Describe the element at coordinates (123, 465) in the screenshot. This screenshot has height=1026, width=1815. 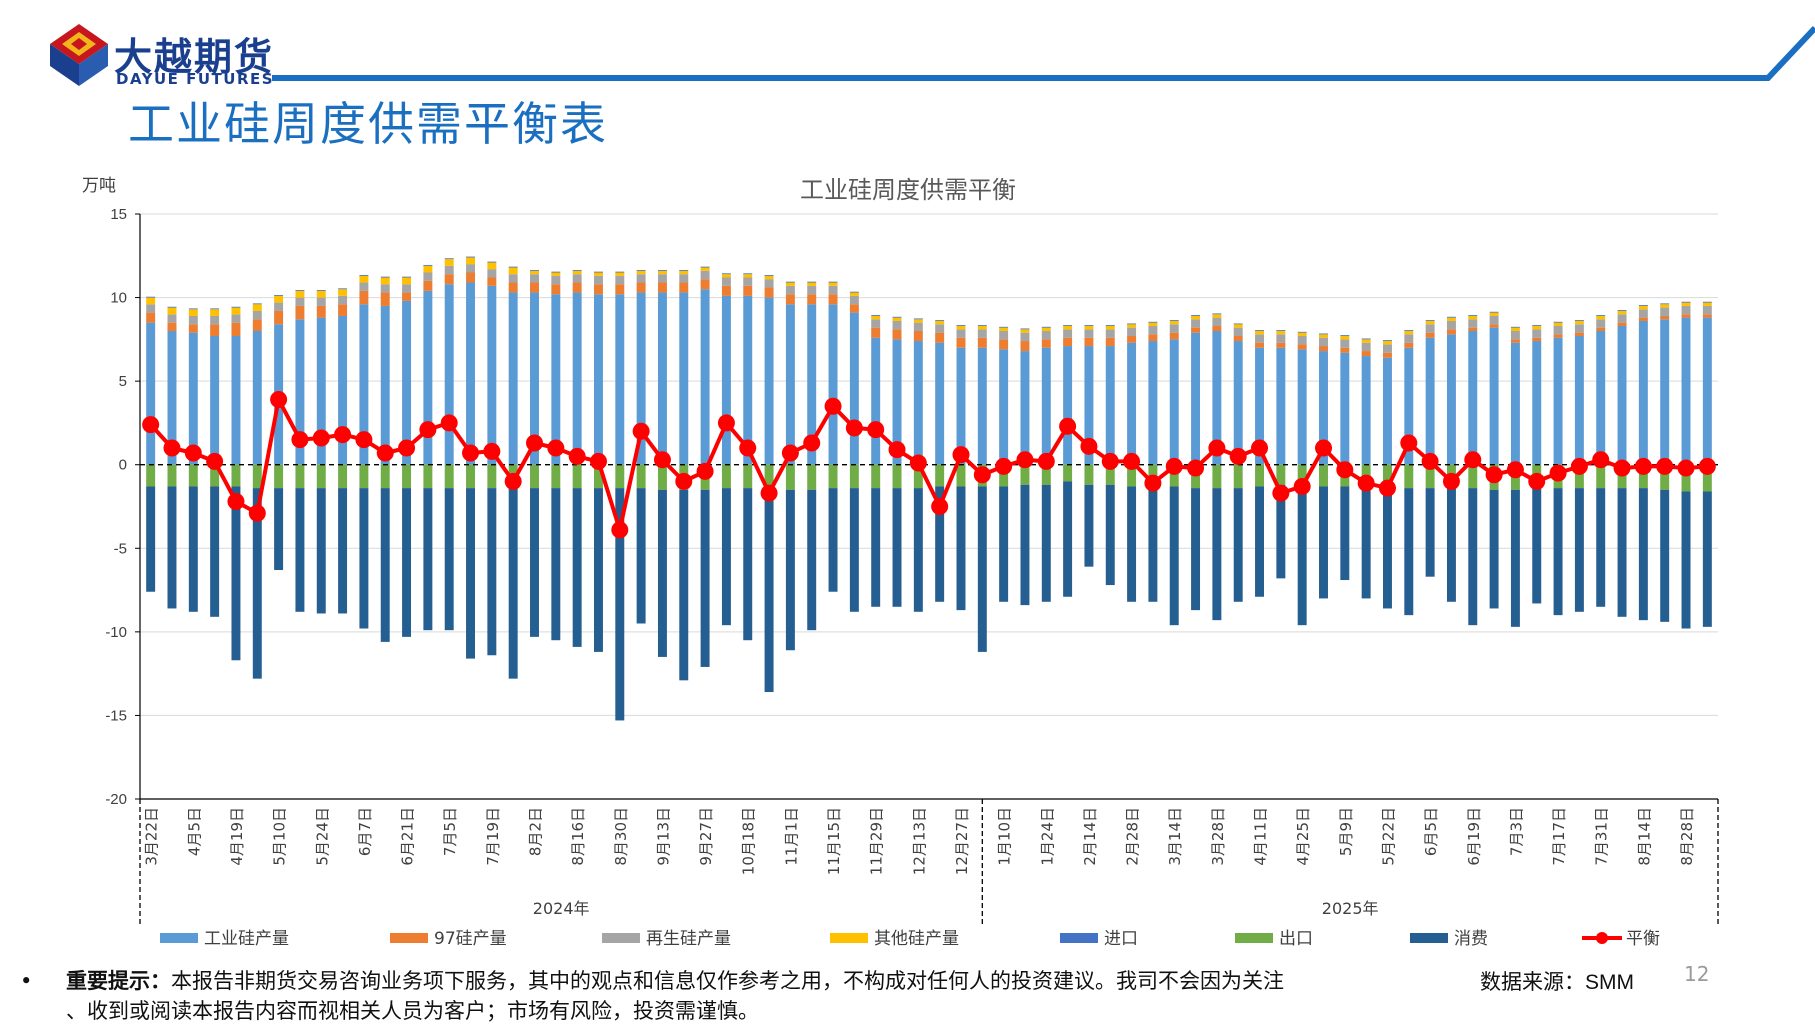
I see `y-tick-label: 0` at that location.